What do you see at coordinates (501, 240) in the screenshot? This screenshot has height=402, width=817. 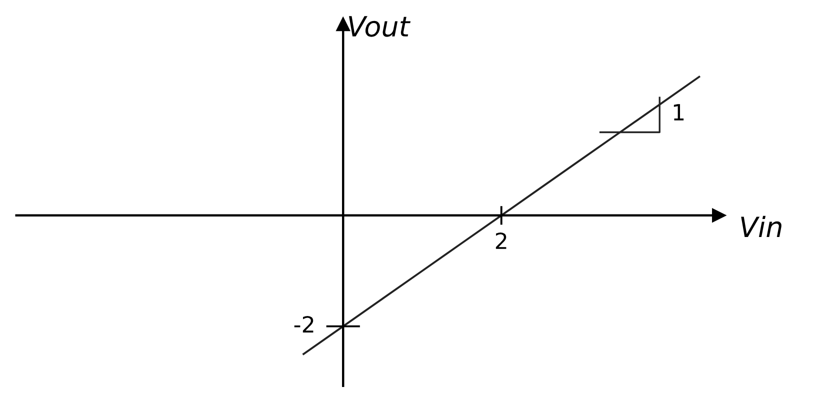 I see `annotation: 2` at bounding box center [501, 240].